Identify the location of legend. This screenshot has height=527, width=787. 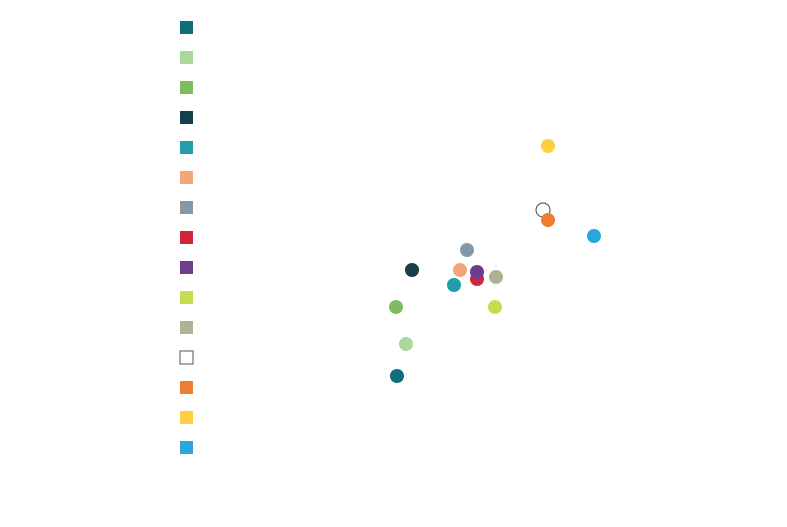
(186, 237).